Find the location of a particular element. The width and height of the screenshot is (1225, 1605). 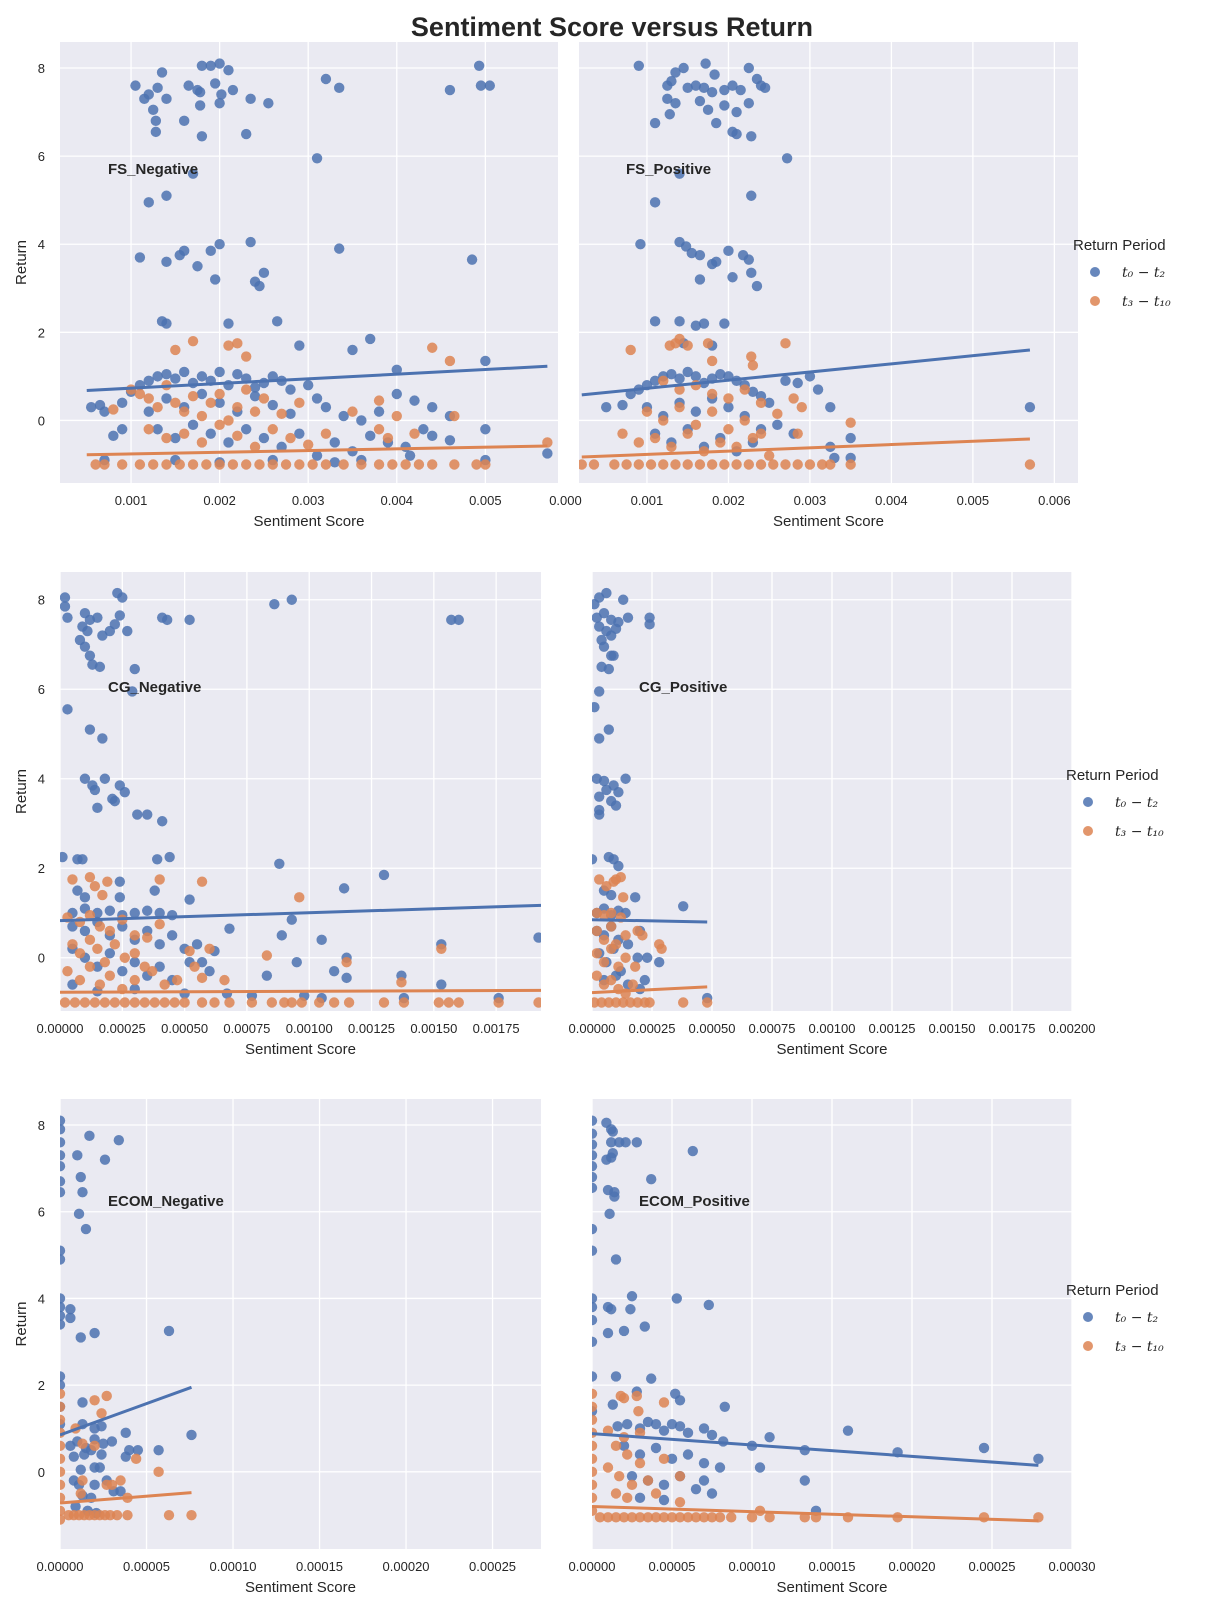

x-tick-label: 0.00005 is located at coordinates (672, 1566).